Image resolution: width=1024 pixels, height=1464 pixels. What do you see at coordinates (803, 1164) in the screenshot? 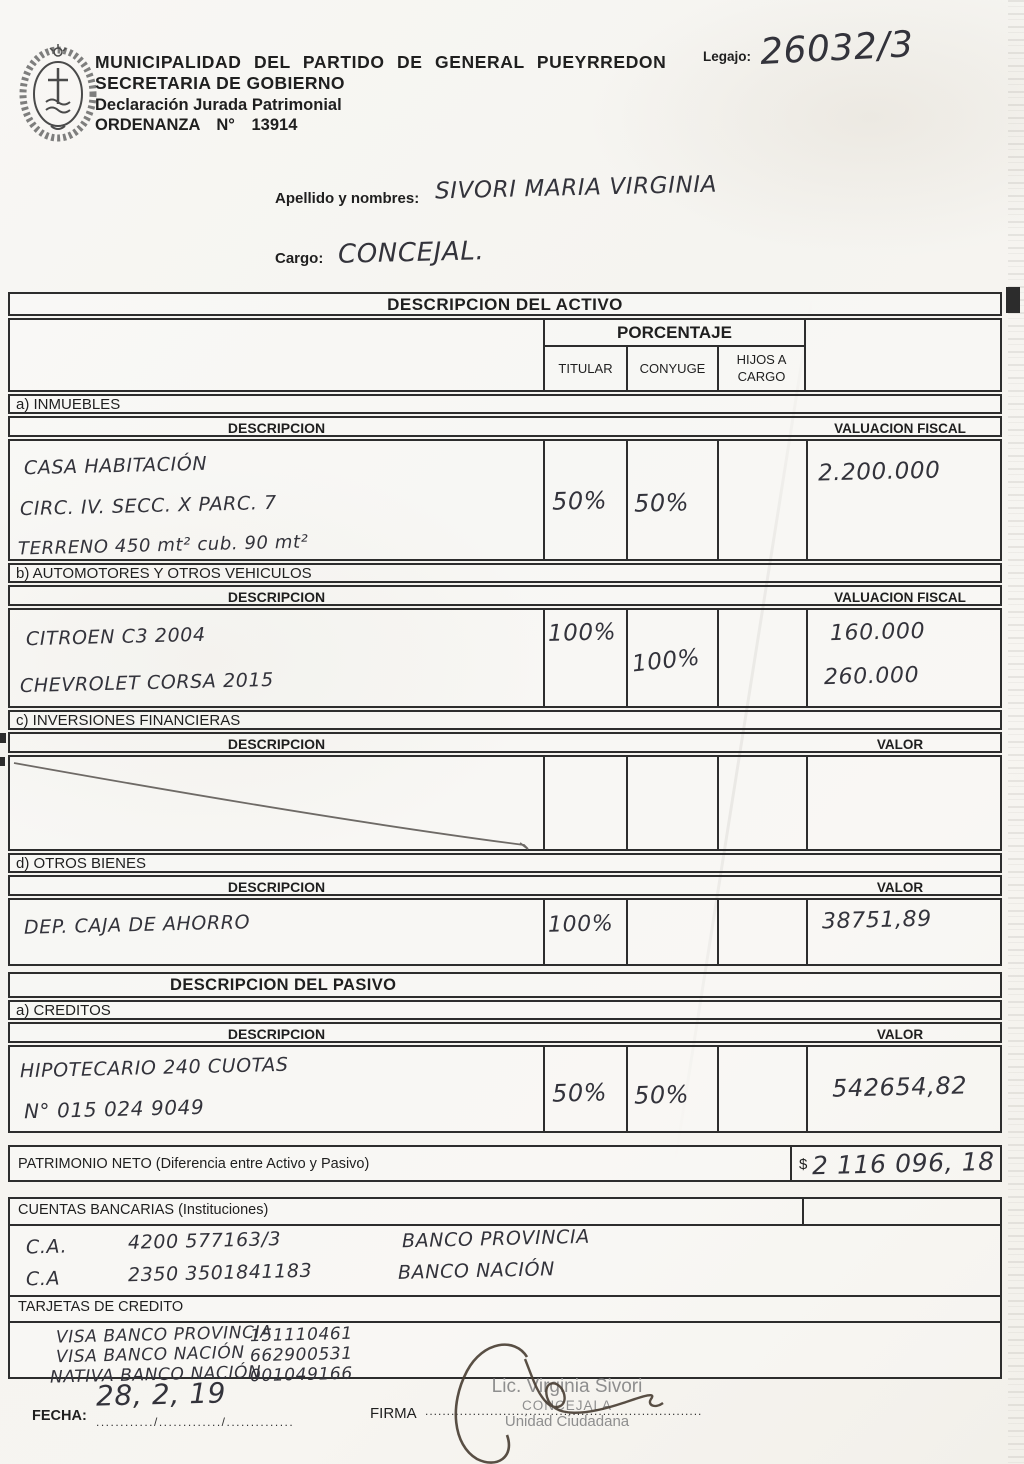
I see `currency-sign: $` at bounding box center [803, 1164].